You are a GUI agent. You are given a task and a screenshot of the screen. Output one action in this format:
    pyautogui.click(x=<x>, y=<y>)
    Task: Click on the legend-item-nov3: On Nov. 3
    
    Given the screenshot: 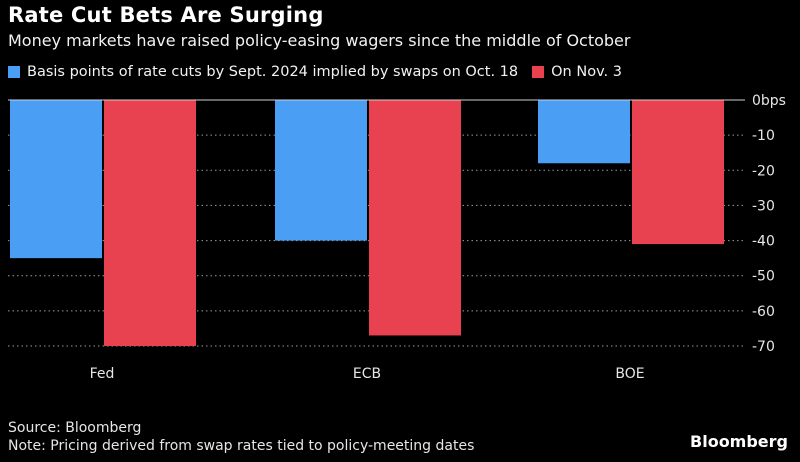 What is the action you would take?
    pyautogui.click(x=577, y=72)
    